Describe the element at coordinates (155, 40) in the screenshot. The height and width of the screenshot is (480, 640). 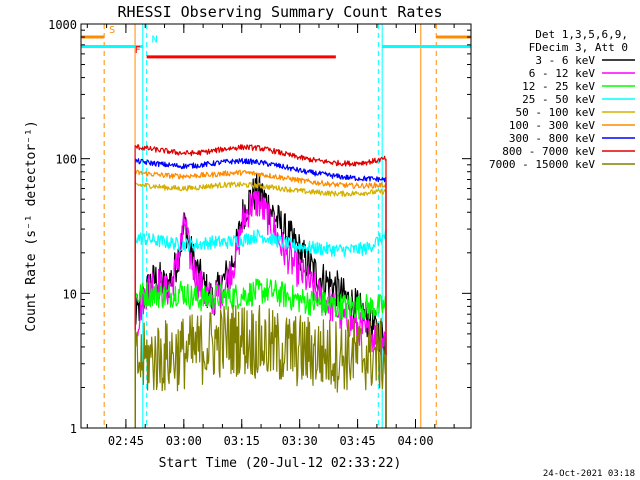
I see `marker-n-label: N` at that location.